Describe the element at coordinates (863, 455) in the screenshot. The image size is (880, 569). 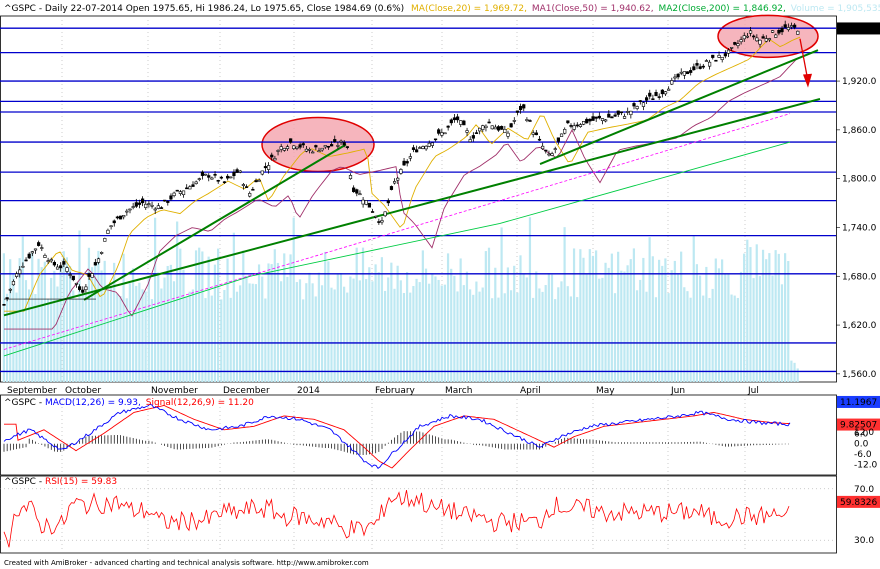
I see `macd-tick-label: -6.0` at that location.